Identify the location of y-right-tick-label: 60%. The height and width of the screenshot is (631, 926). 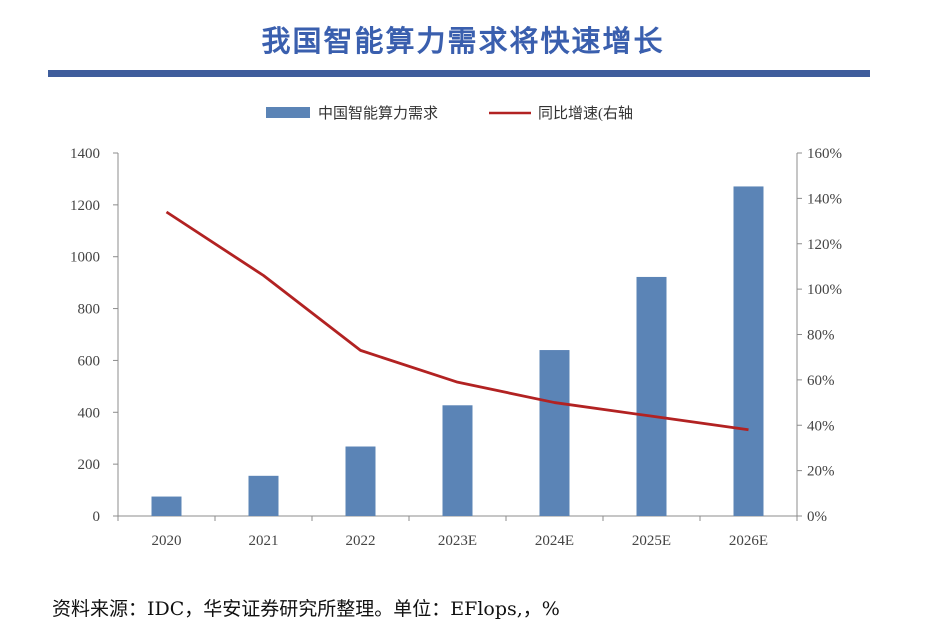
(821, 381).